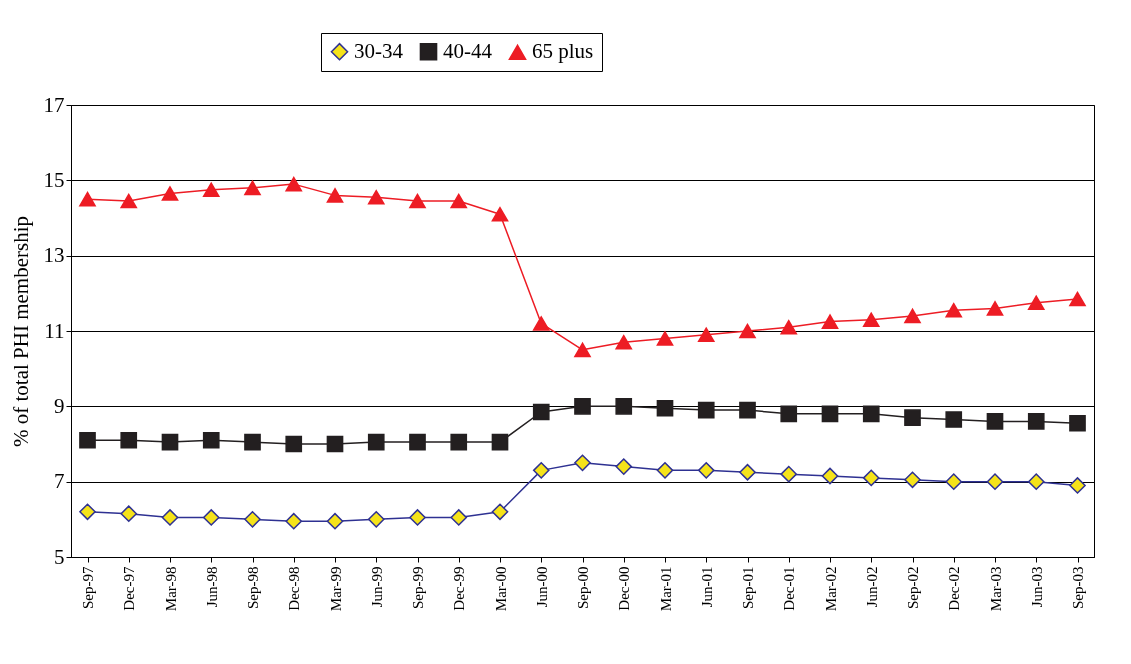 This screenshot has height=664, width=1131. I want to click on x-tick-label: Jun-01, so click(706, 587).